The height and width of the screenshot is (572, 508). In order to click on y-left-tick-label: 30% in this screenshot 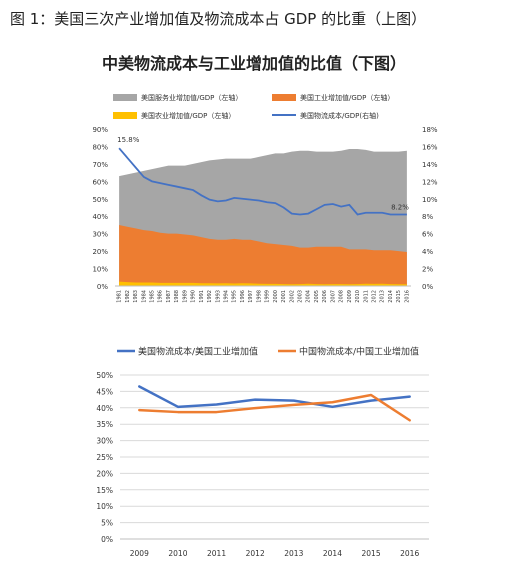, I will do `click(100, 235)`.